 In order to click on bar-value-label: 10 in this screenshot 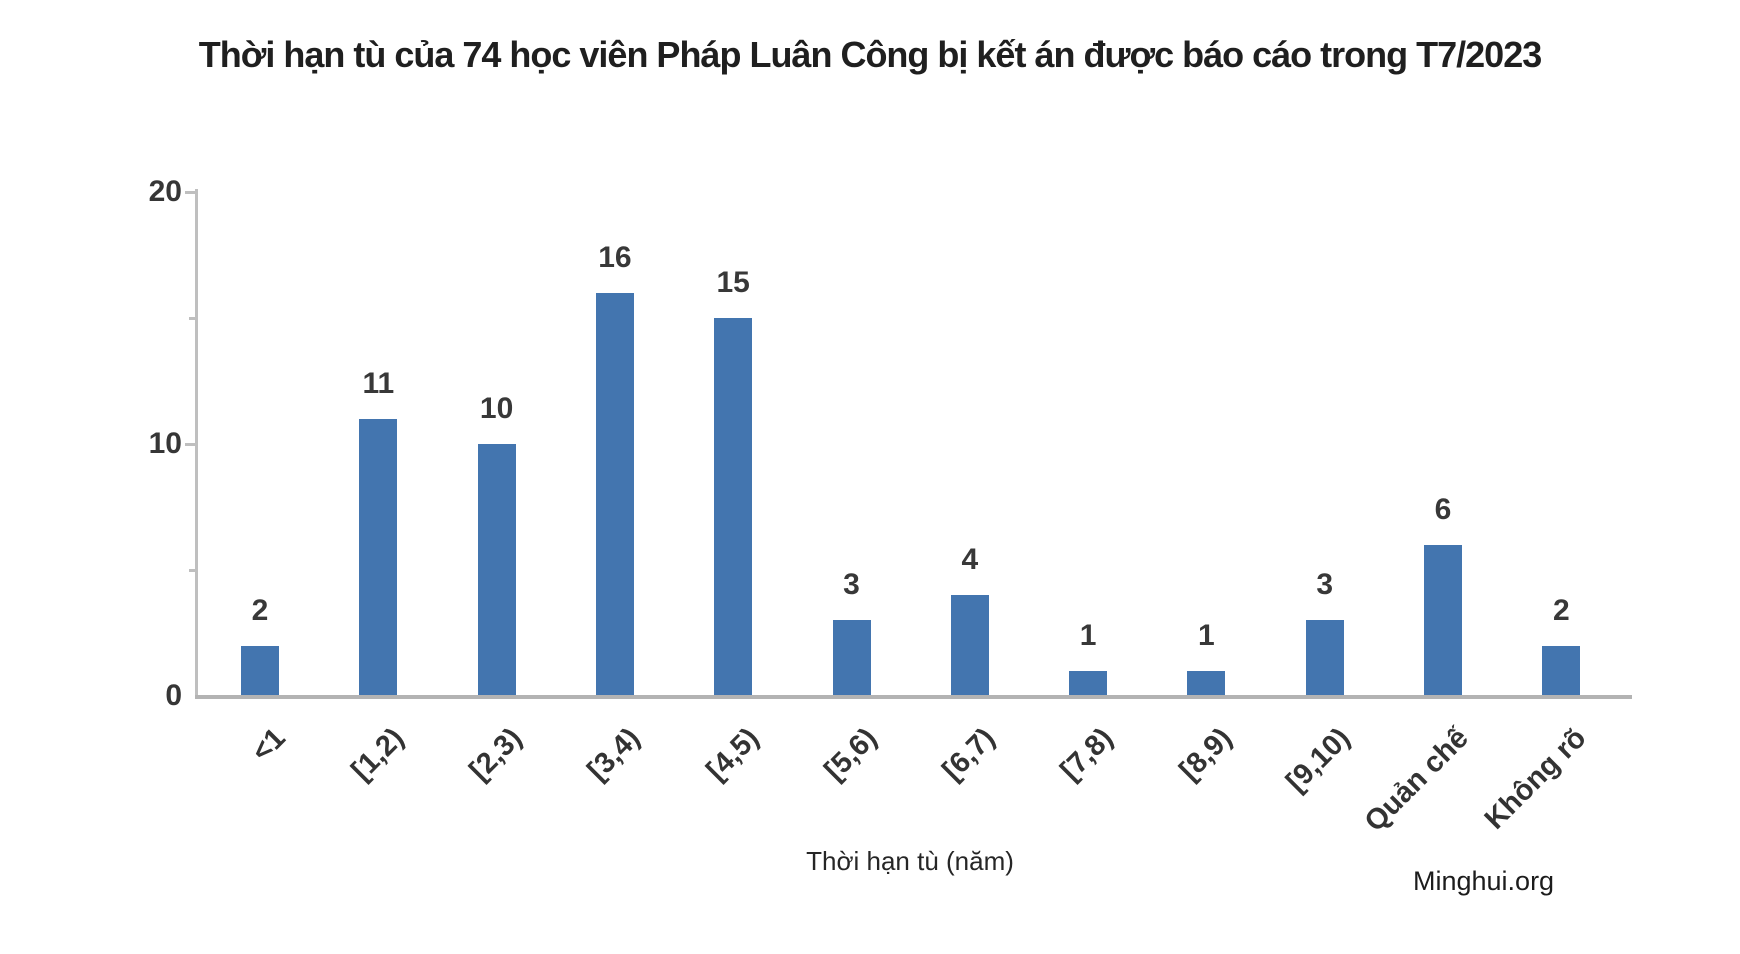, I will do `click(496, 408)`.